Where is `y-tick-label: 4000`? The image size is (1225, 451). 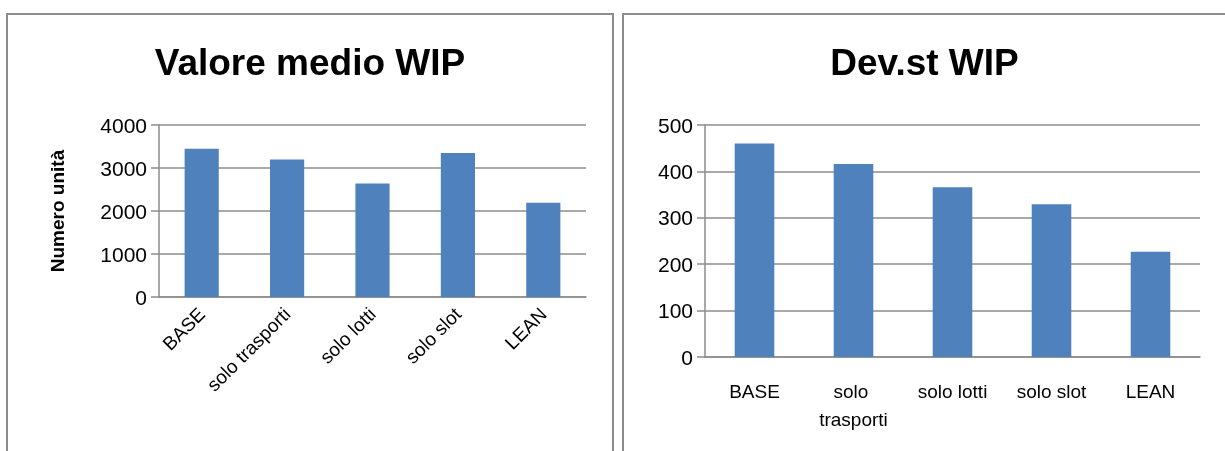 y-tick-label: 4000 is located at coordinates (123, 125).